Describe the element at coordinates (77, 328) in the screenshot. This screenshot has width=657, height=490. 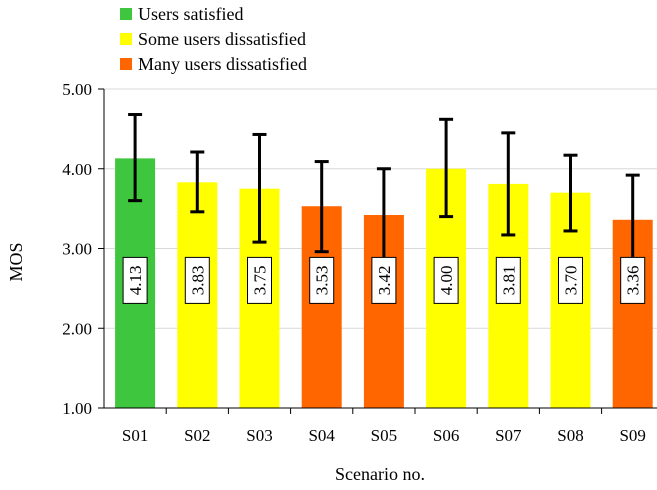
I see `y-tick-label-2.00: 2.00` at that location.